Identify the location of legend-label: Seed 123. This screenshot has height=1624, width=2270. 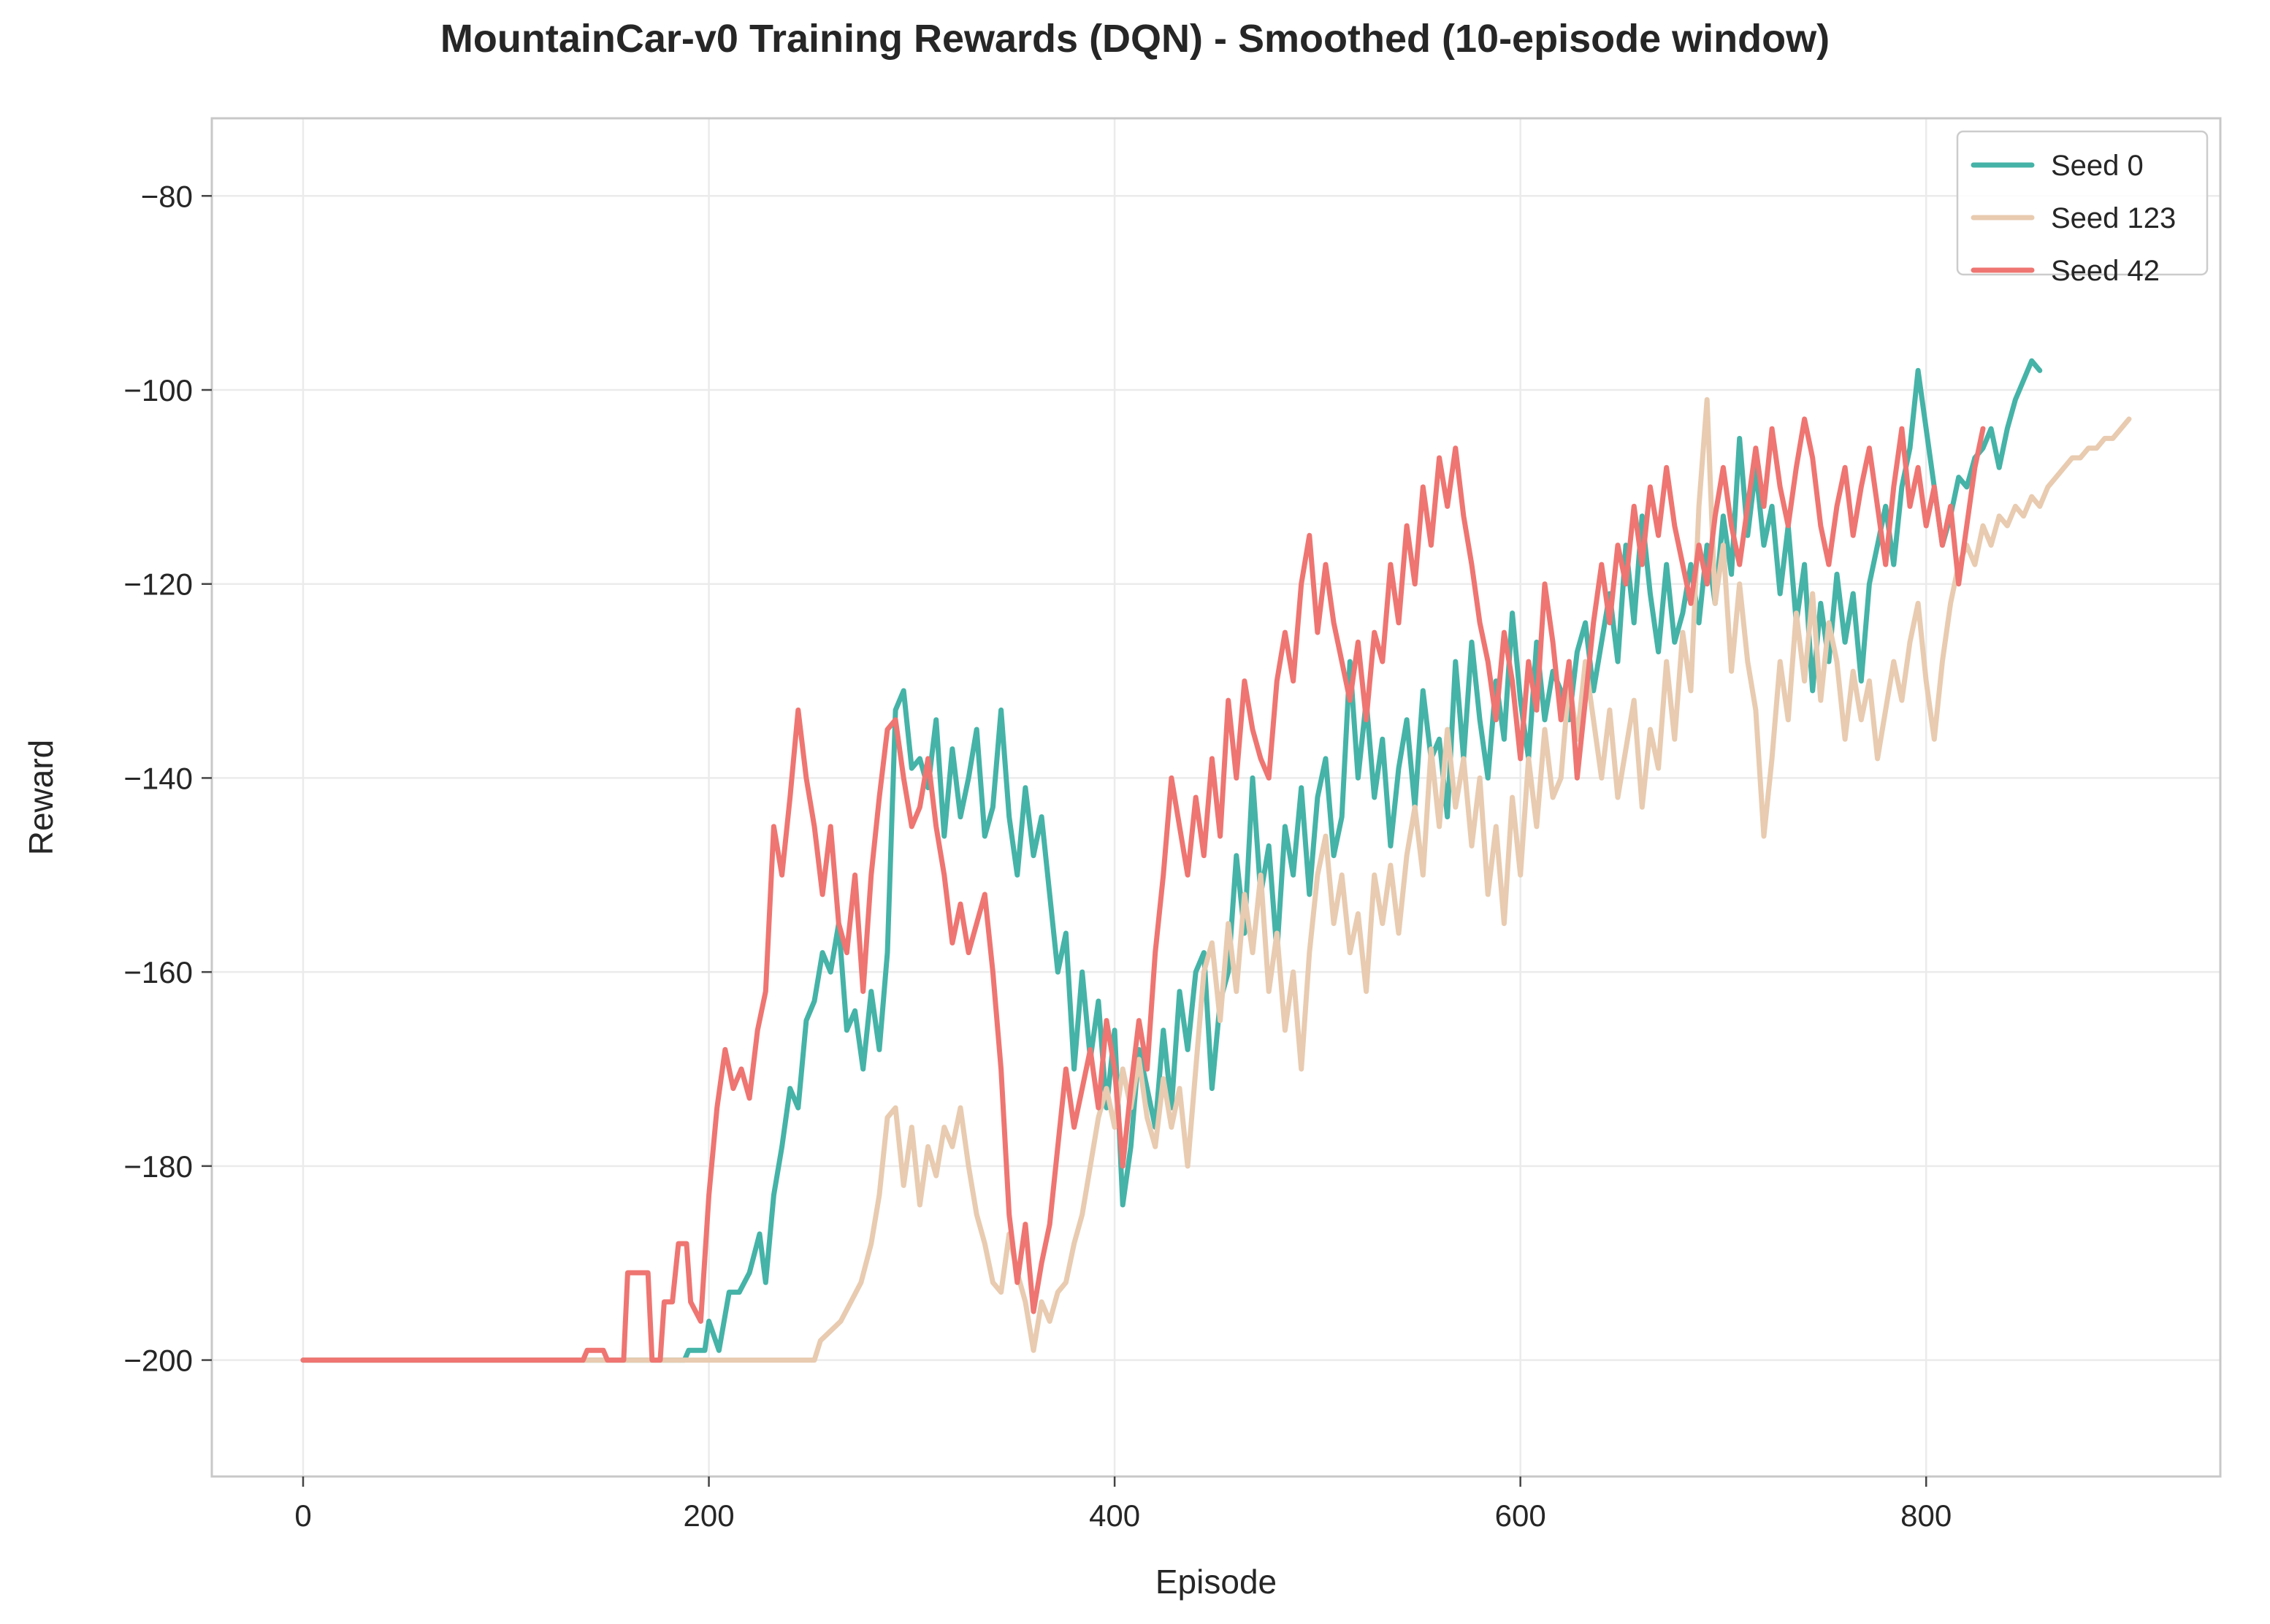
(2113, 218).